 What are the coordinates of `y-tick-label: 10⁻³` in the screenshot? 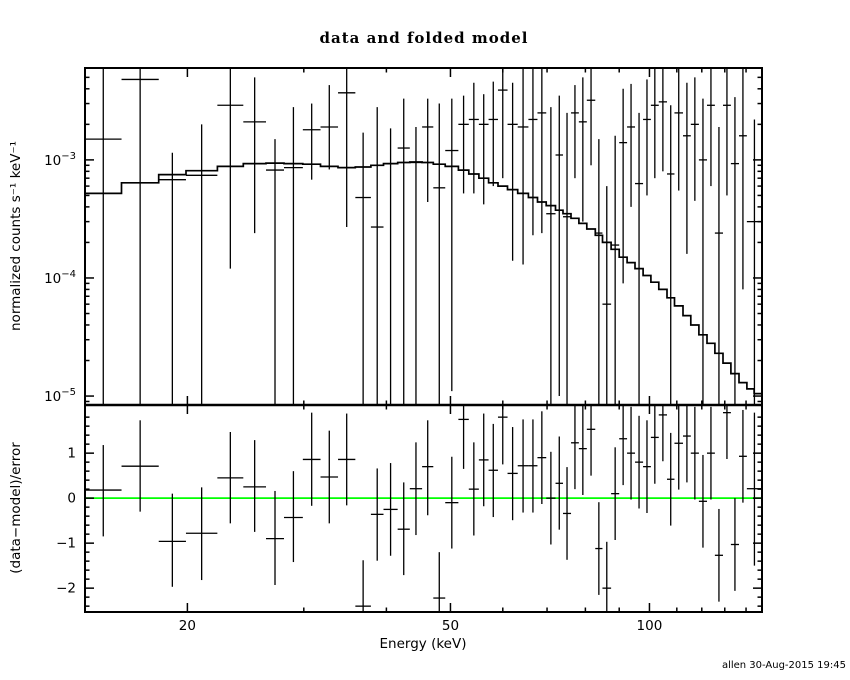 It's located at (60, 160).